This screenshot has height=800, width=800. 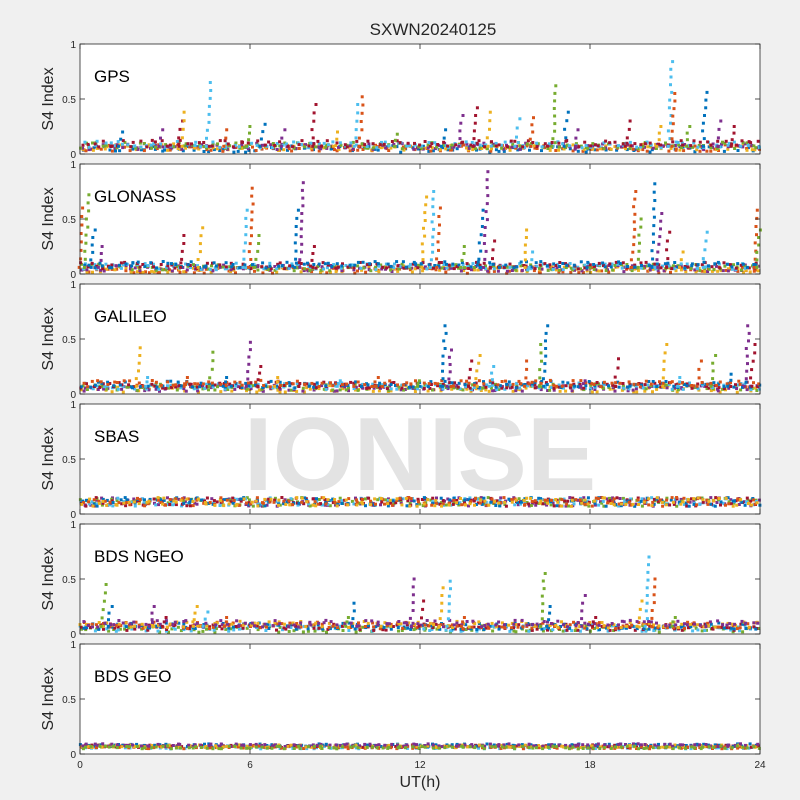 I want to click on scatter-points, so click(x=419, y=222).